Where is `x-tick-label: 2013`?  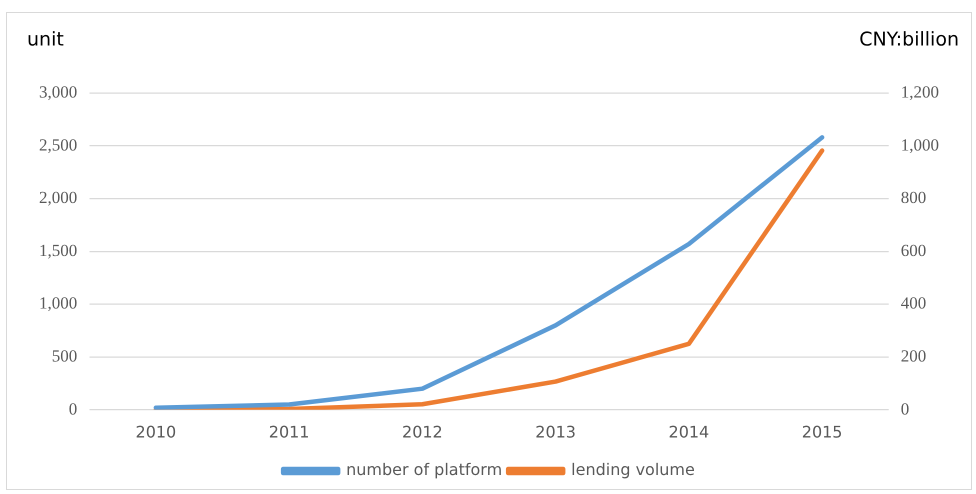
x-tick-label: 2013 is located at coordinates (555, 432).